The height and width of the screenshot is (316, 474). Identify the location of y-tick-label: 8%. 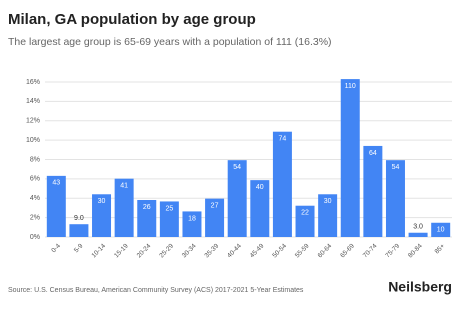
(35, 159).